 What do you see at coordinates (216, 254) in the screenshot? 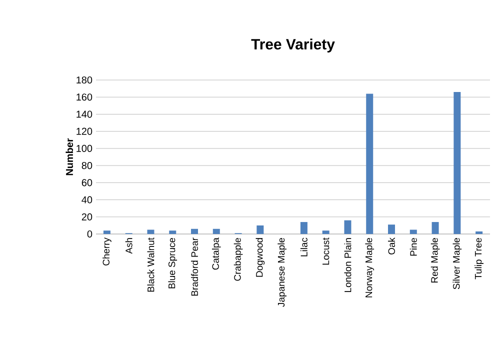
I see `x-tick-label: Catalpa` at bounding box center [216, 254].